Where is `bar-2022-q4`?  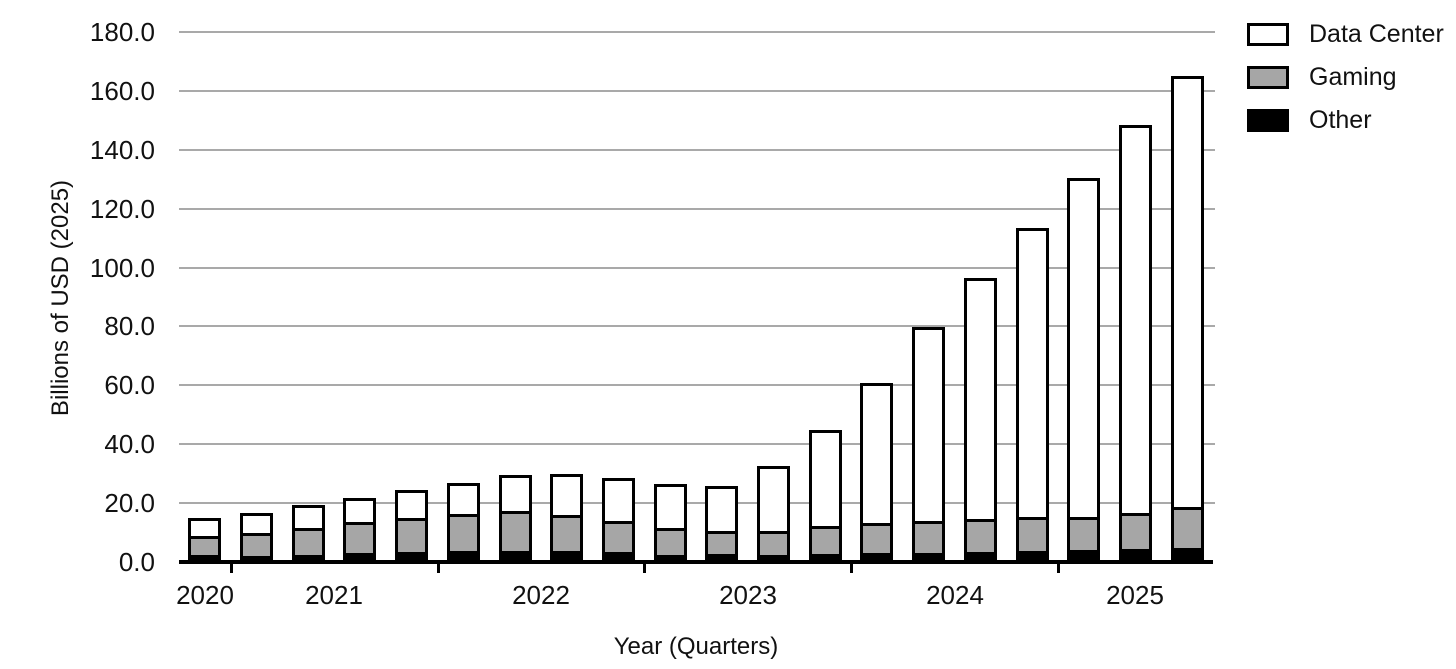 bar-2022-q4 is located at coordinates (618, 519).